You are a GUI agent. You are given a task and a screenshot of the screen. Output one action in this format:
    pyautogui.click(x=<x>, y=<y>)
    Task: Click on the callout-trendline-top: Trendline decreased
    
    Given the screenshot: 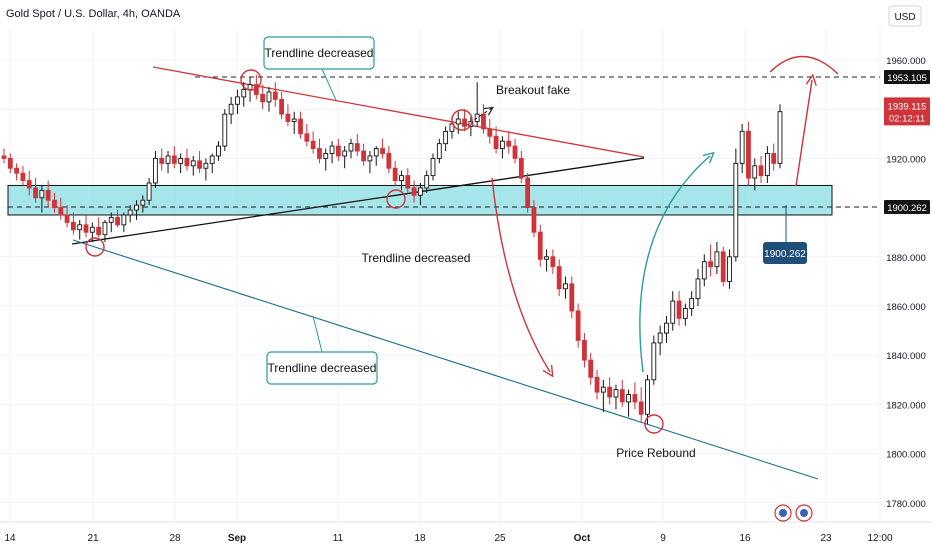 What is the action you would take?
    pyautogui.click(x=319, y=68)
    